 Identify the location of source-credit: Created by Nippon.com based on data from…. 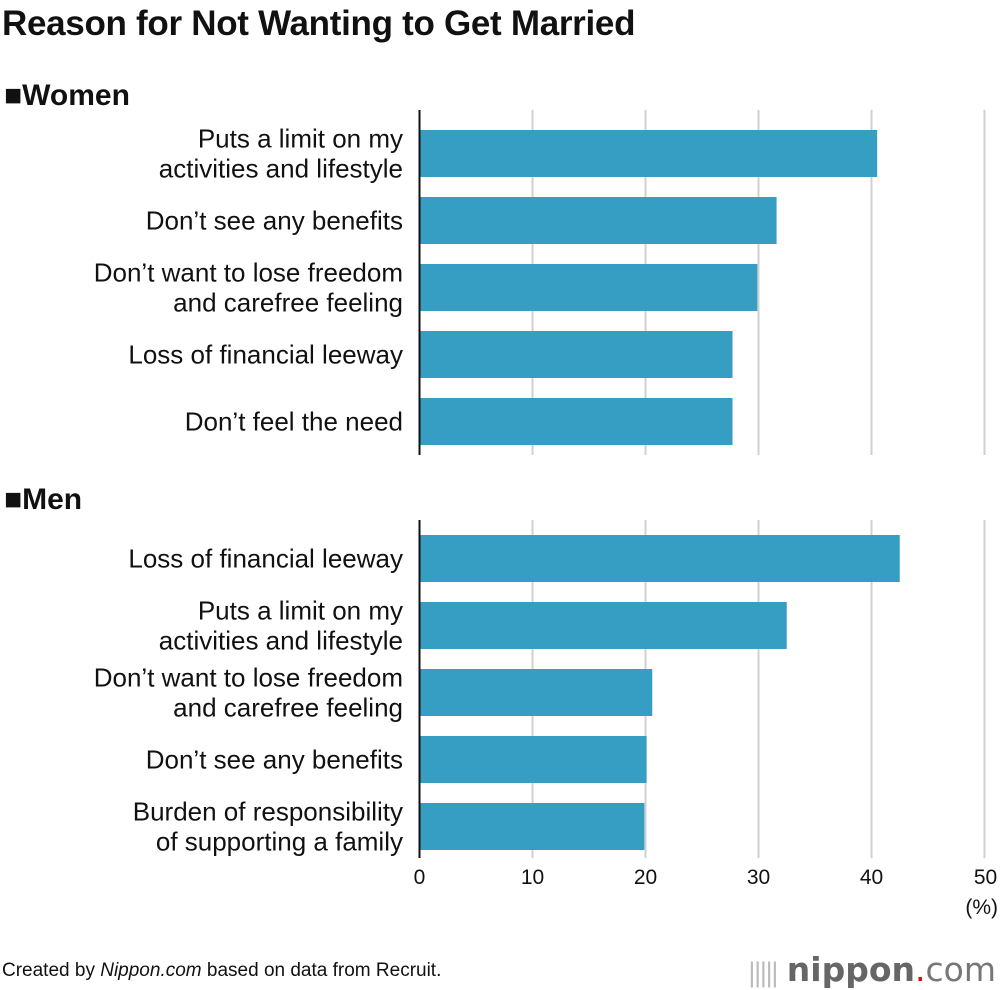
(222, 970).